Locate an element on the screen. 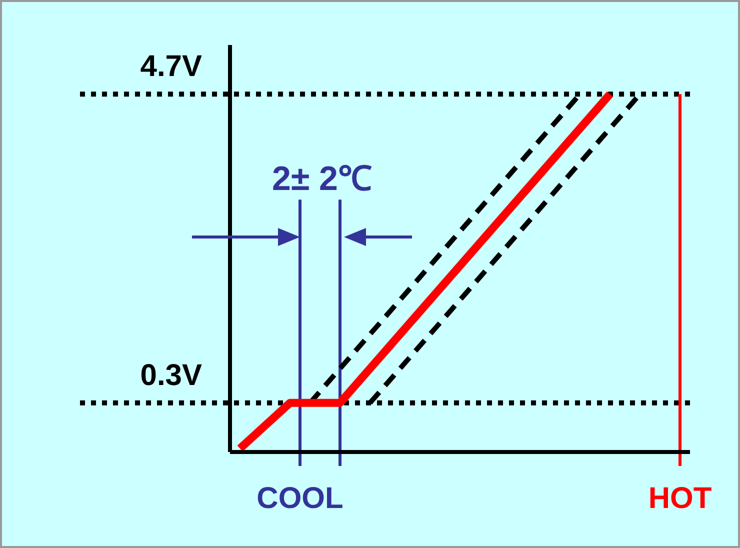  annotation: 2± 2℃ is located at coordinates (322, 179).